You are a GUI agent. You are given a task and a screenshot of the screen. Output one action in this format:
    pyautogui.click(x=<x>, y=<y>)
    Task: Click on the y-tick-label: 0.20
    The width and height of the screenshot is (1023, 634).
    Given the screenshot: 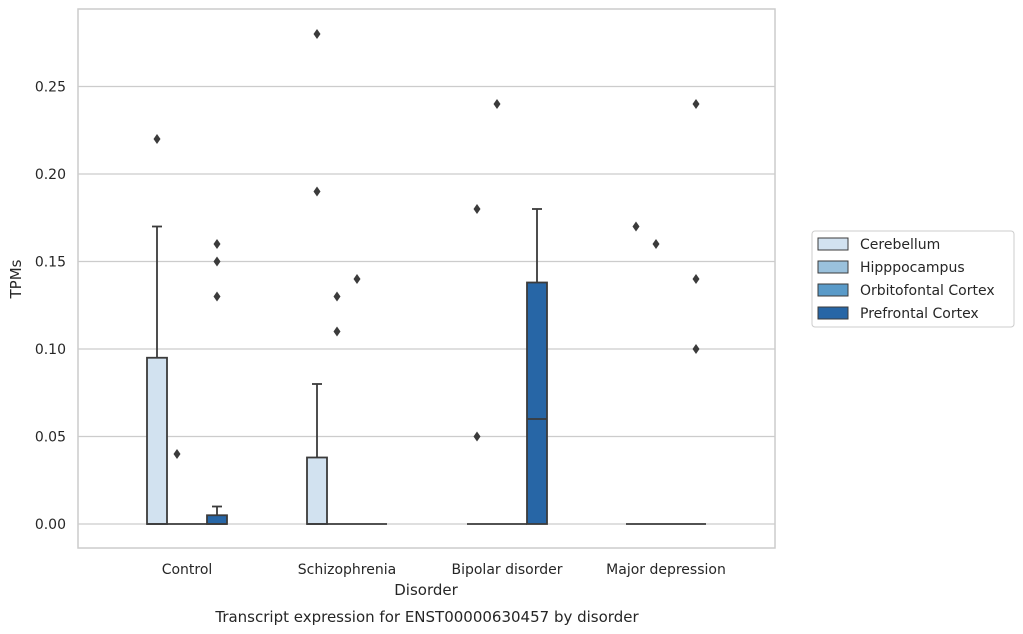 What is the action you would take?
    pyautogui.click(x=50, y=175)
    